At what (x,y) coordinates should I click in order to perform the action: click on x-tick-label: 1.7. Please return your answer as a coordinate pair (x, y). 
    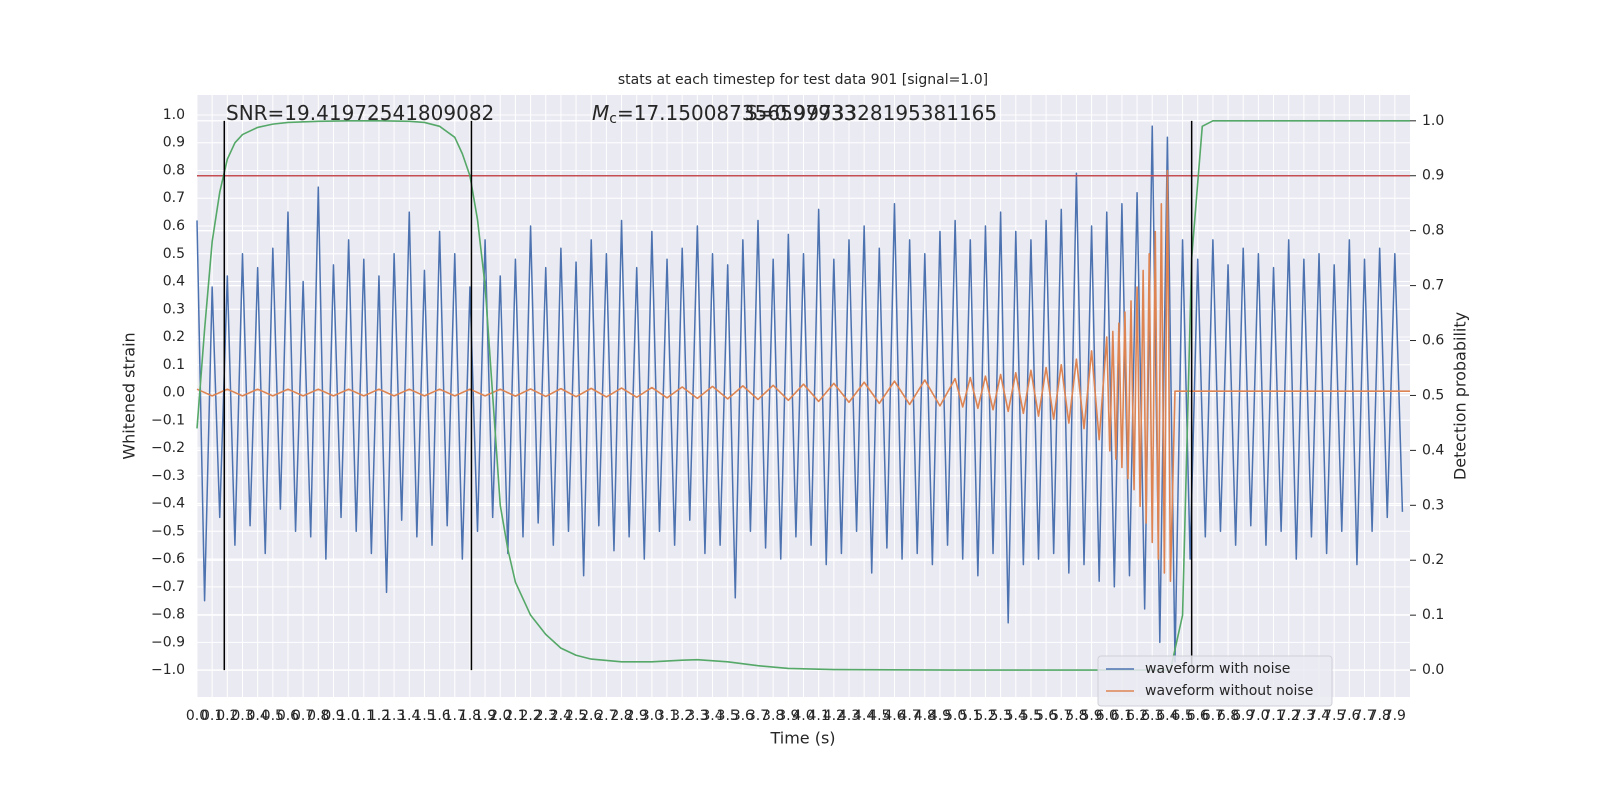
    Looking at the image, I should click on (455, 716).